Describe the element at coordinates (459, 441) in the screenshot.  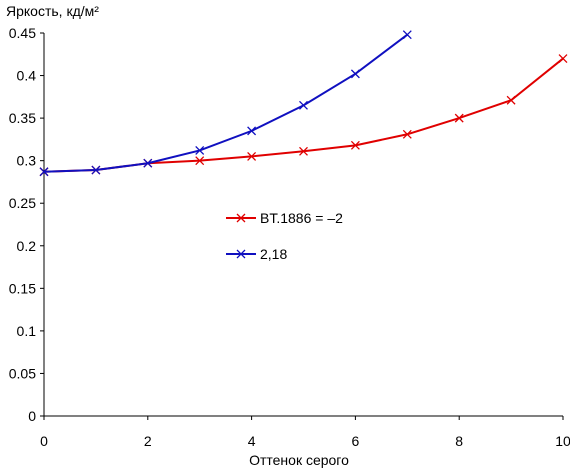
I see `x-tick-label: 8` at that location.